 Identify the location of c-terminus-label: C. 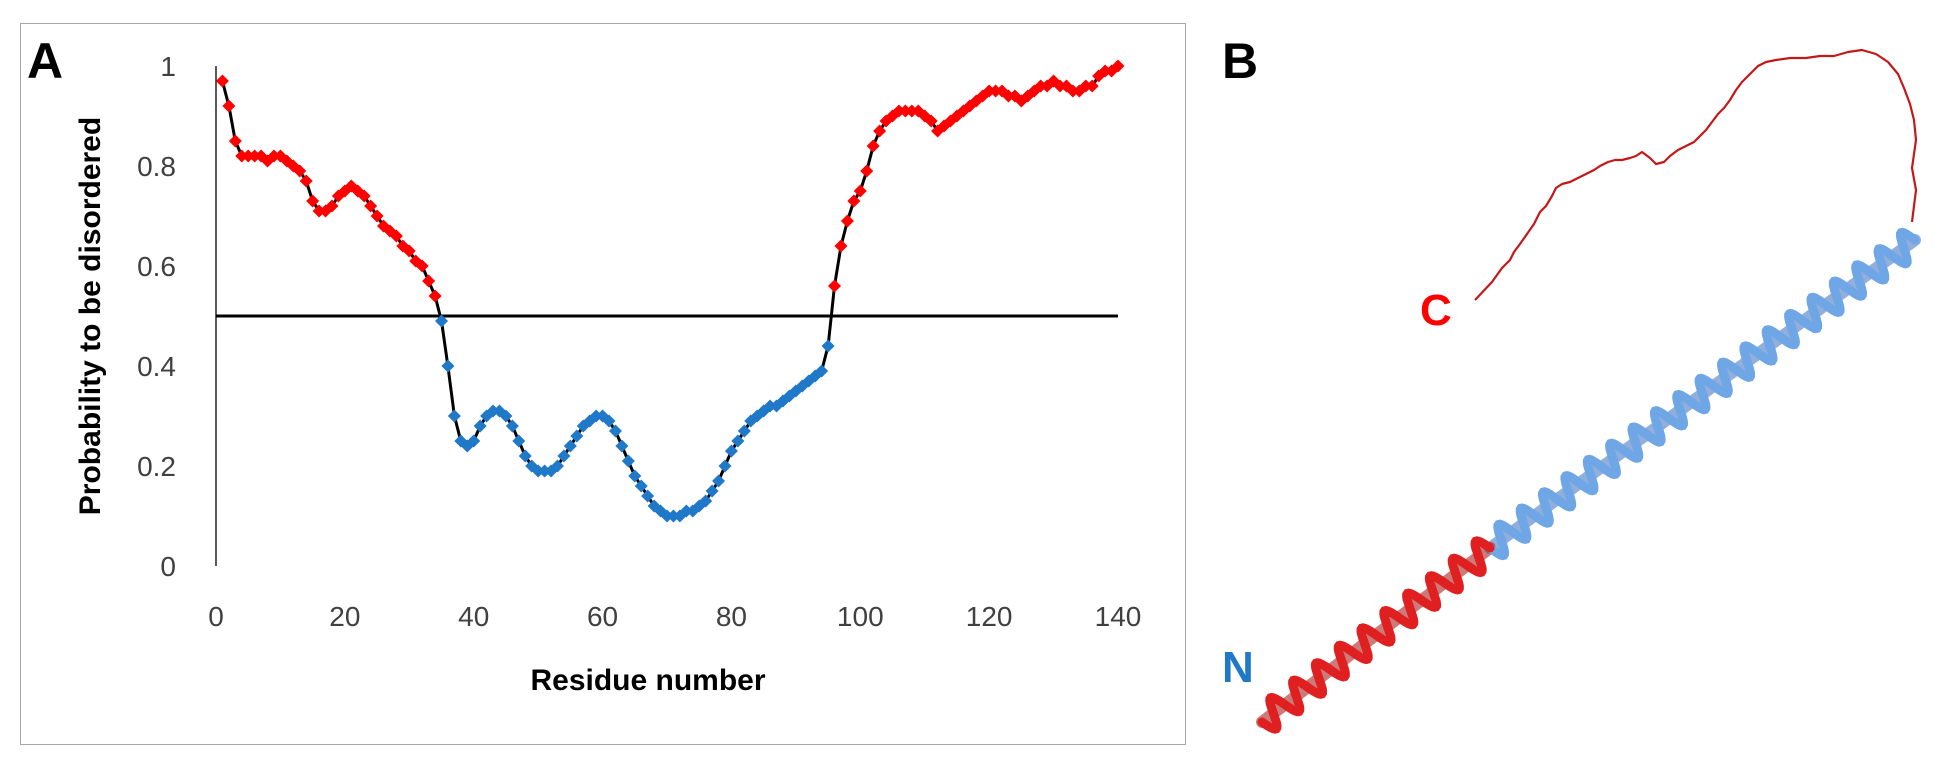
(1436, 310).